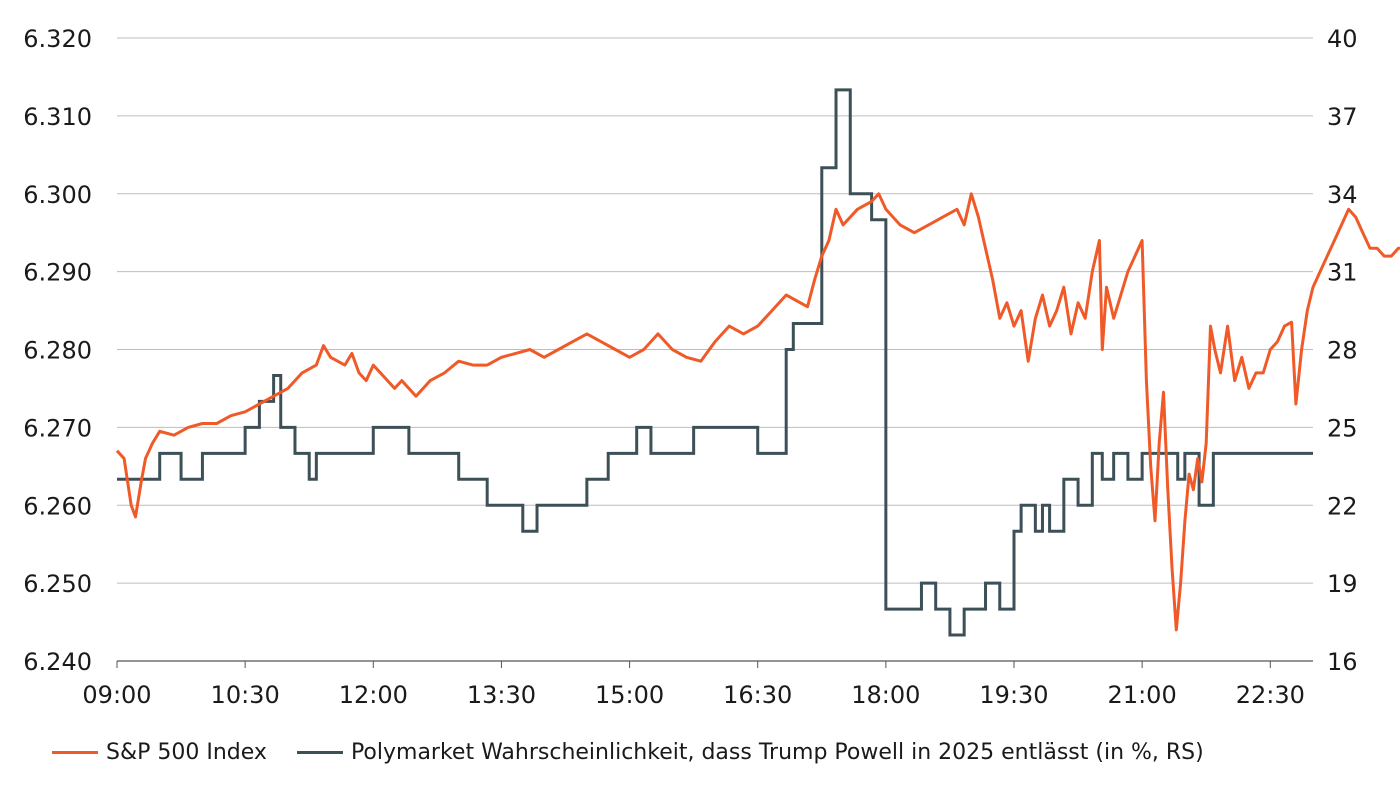 The height and width of the screenshot is (800, 1400). What do you see at coordinates (1142, 695) in the screenshot?
I see `x-tick-label: 21:00` at bounding box center [1142, 695].